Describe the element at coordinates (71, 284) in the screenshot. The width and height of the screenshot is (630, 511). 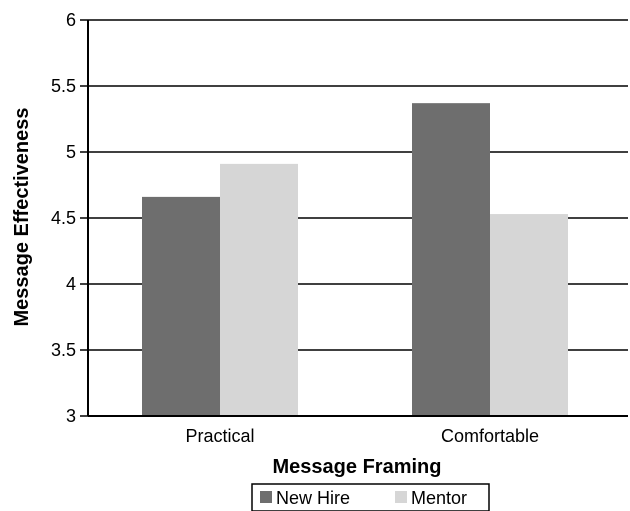
I see `y-tick-label: 4` at that location.